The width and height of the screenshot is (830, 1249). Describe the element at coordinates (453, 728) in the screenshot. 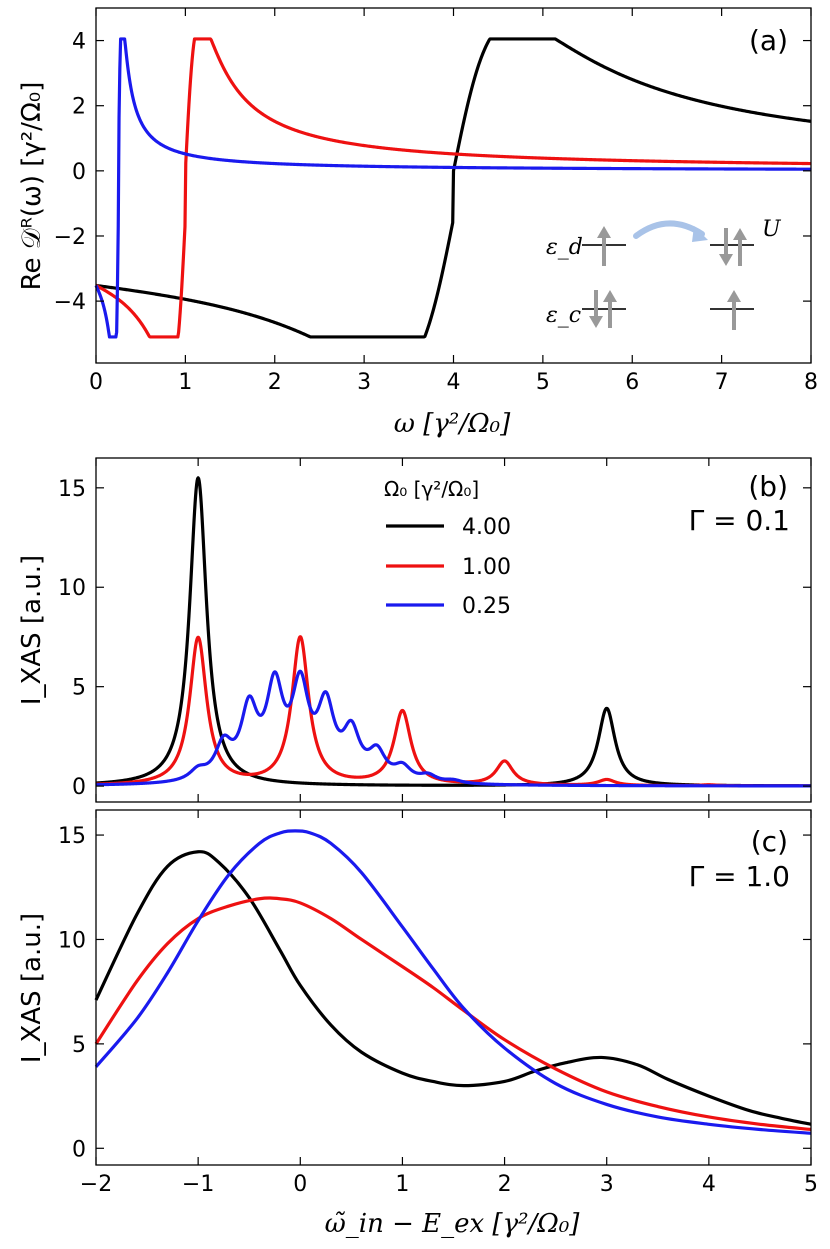

I see `curve-b-omega0-0.25` at that location.